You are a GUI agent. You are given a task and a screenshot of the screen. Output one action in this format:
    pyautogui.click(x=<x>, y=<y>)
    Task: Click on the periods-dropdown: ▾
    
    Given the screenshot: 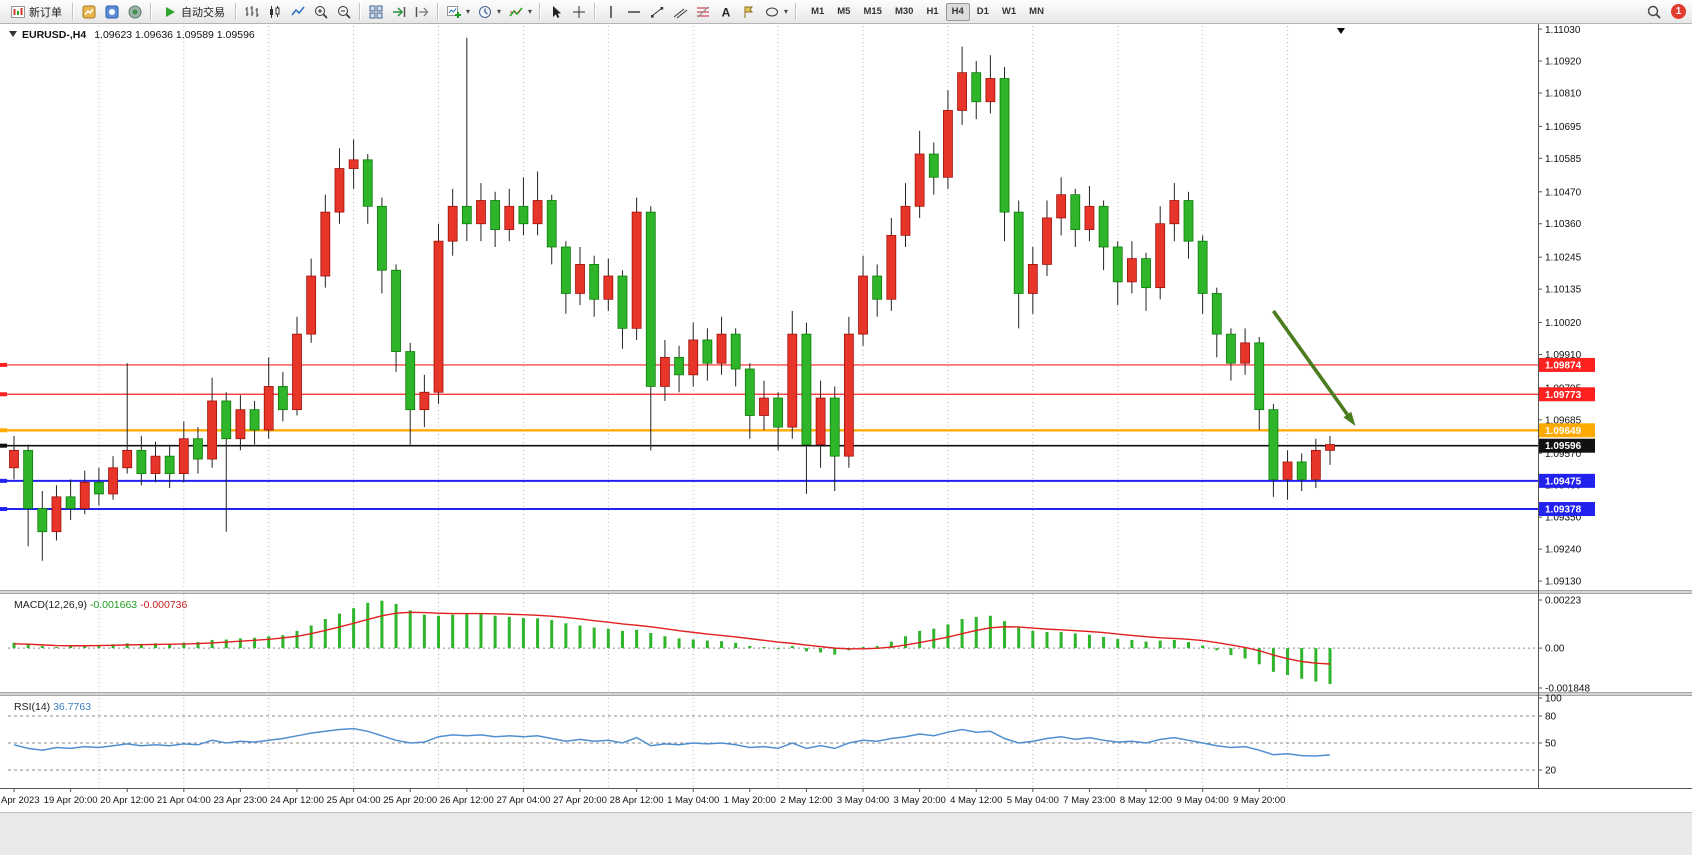 What is the action you would take?
    pyautogui.click(x=489, y=12)
    